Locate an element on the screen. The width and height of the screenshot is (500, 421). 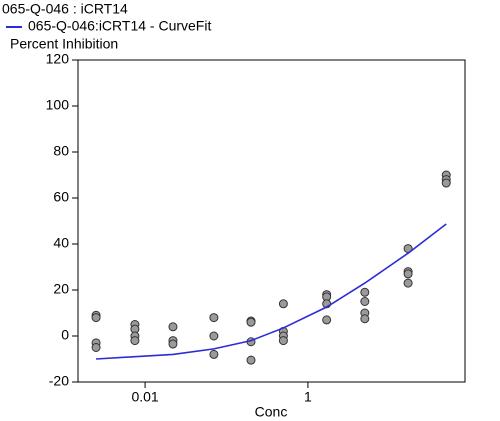
legend-label: 065-Q-046 : iCRT14 is located at coordinates (65, 9).